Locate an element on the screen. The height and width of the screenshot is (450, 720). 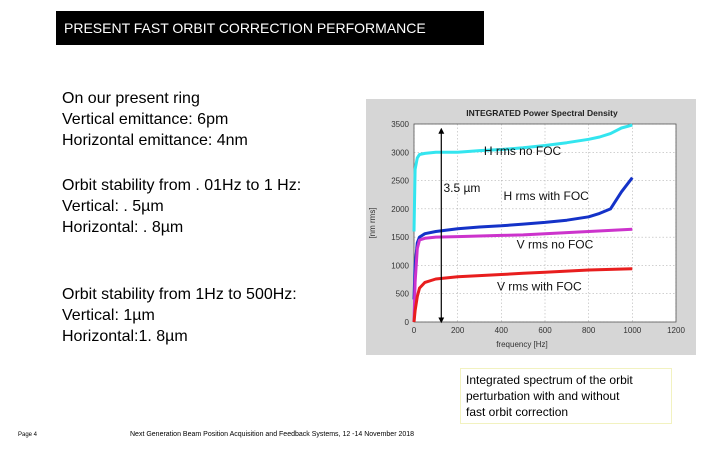
x-tick-label: 800 is located at coordinates (589, 330).